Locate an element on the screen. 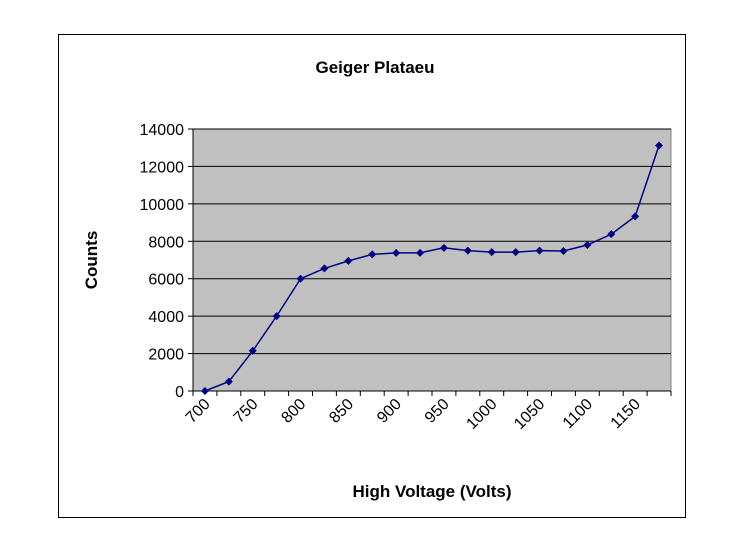 This screenshot has height=549, width=742. y-axis-title: Counts is located at coordinates (91, 260).